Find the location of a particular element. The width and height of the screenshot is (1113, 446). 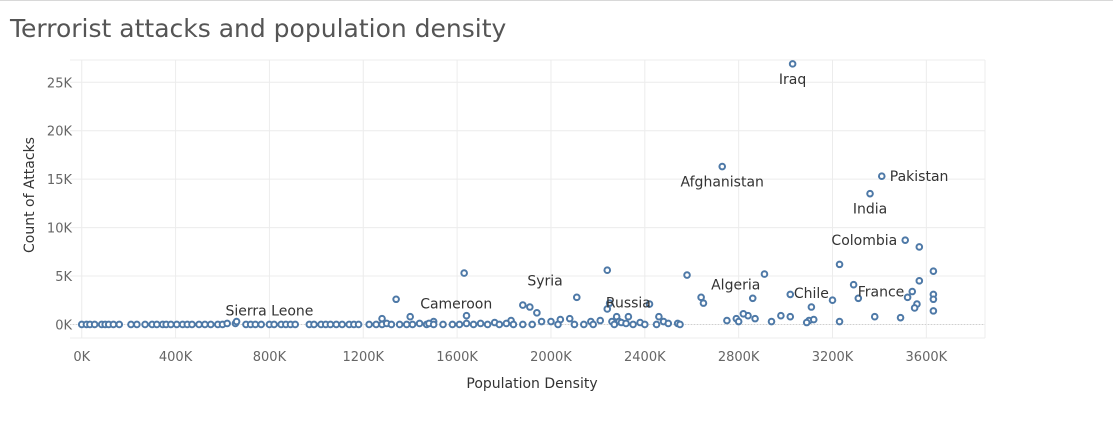

y-tick-label: 25K is located at coordinates (60, 83).